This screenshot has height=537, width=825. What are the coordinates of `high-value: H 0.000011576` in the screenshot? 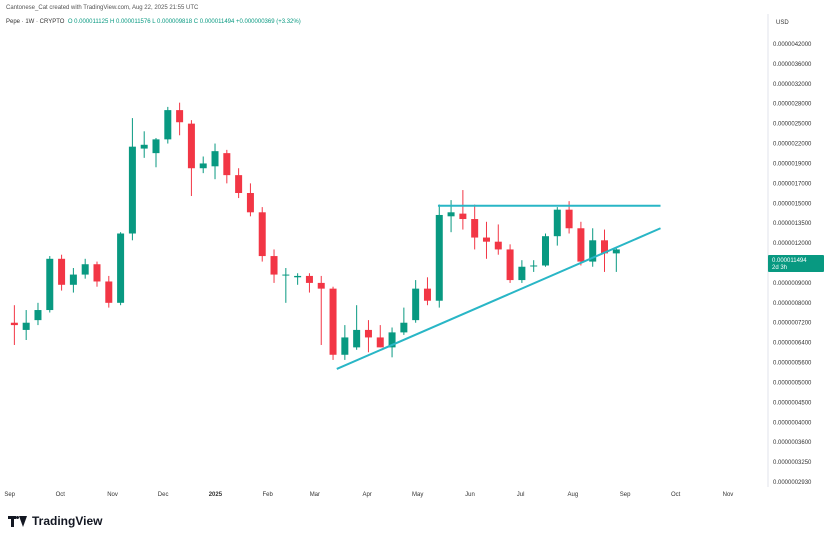 It's located at (130, 22).